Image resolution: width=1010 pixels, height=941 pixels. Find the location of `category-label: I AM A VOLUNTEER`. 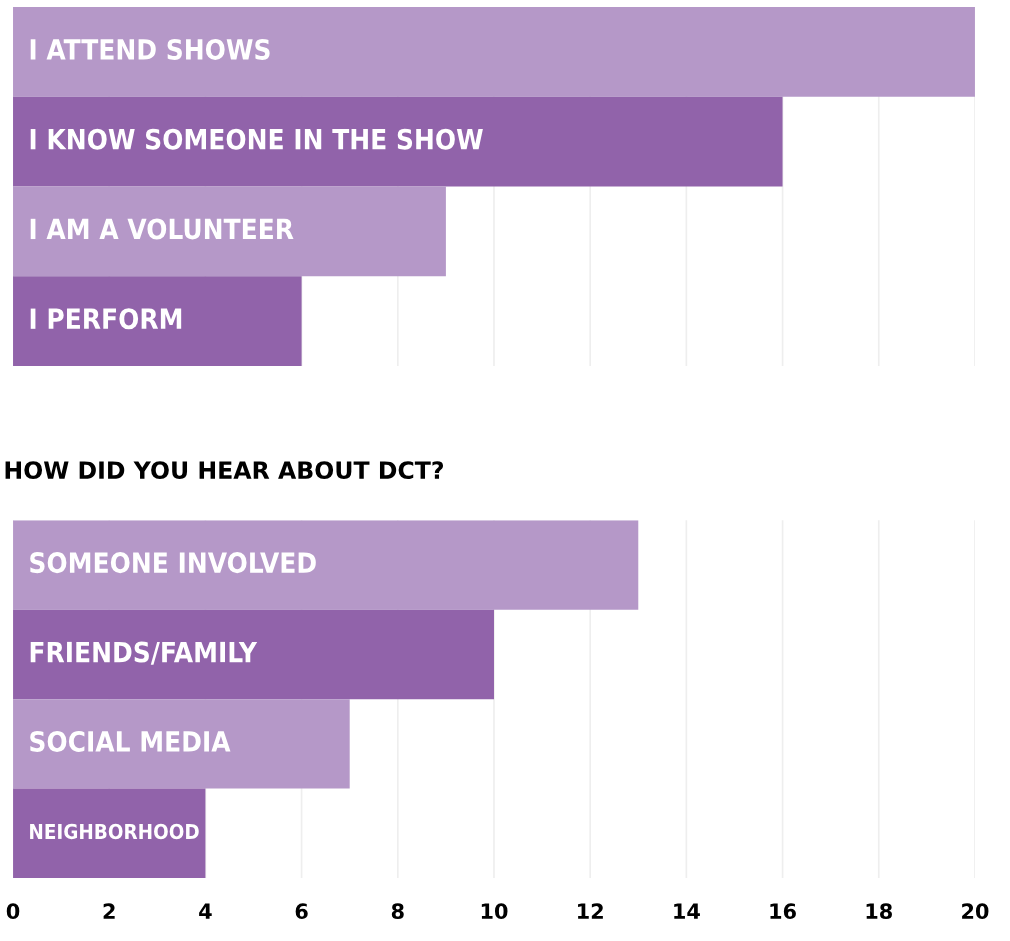

category-label: I AM A VOLUNTEER is located at coordinates (162, 229).